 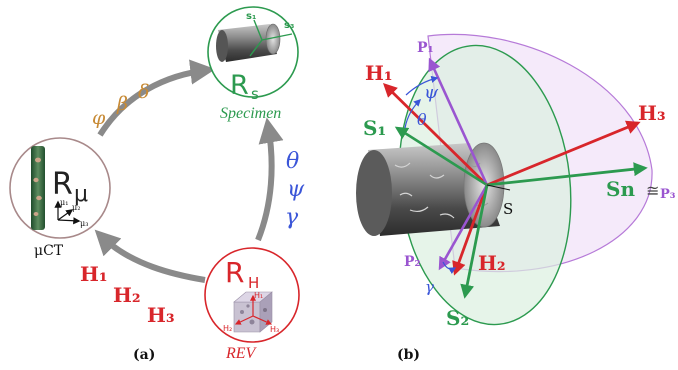 What do you see at coordinates (252, 304) in the screenshot?
I see `rev-node: R H H₁ H₂ H₃ REV` at bounding box center [252, 304].